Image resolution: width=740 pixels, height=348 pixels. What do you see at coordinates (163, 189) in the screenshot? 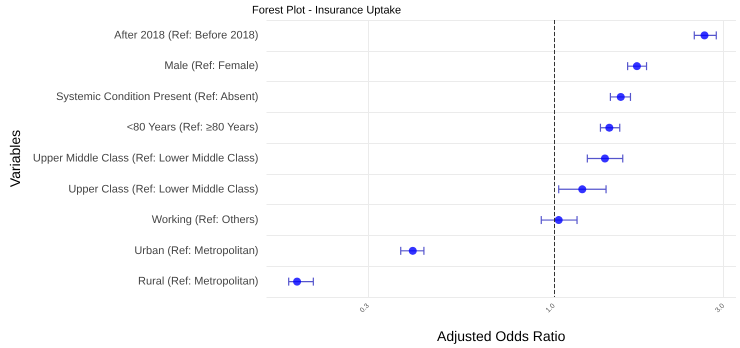
I see `y-tick-label: Upper Class (Ref: Lower Middle Class)` at bounding box center [163, 189].